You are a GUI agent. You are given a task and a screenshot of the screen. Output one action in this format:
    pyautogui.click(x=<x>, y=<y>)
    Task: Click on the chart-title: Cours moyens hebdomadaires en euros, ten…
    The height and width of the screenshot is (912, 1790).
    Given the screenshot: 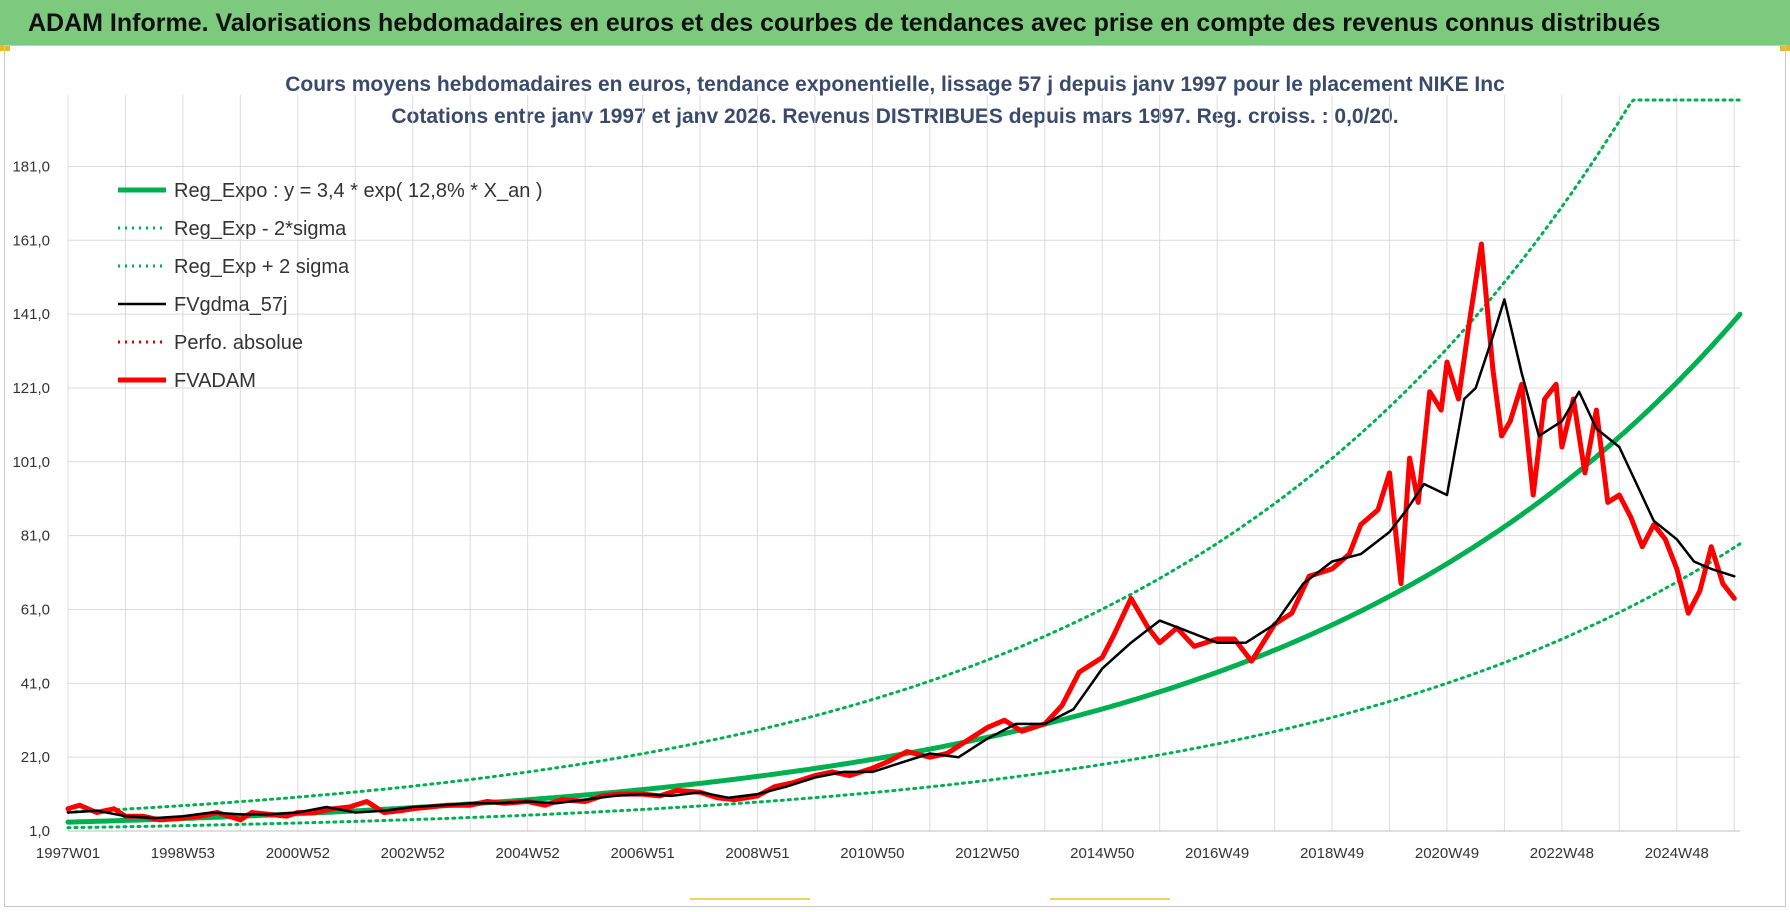 What is the action you would take?
    pyautogui.click(x=895, y=84)
    